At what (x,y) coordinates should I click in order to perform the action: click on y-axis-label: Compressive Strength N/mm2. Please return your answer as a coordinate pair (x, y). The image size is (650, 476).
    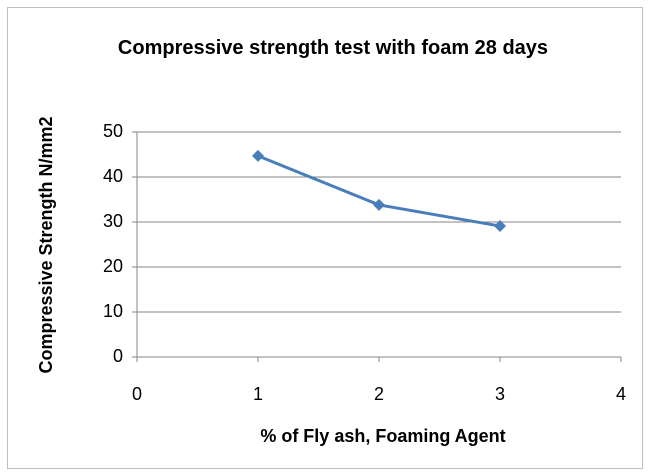
    Looking at the image, I should click on (46, 244).